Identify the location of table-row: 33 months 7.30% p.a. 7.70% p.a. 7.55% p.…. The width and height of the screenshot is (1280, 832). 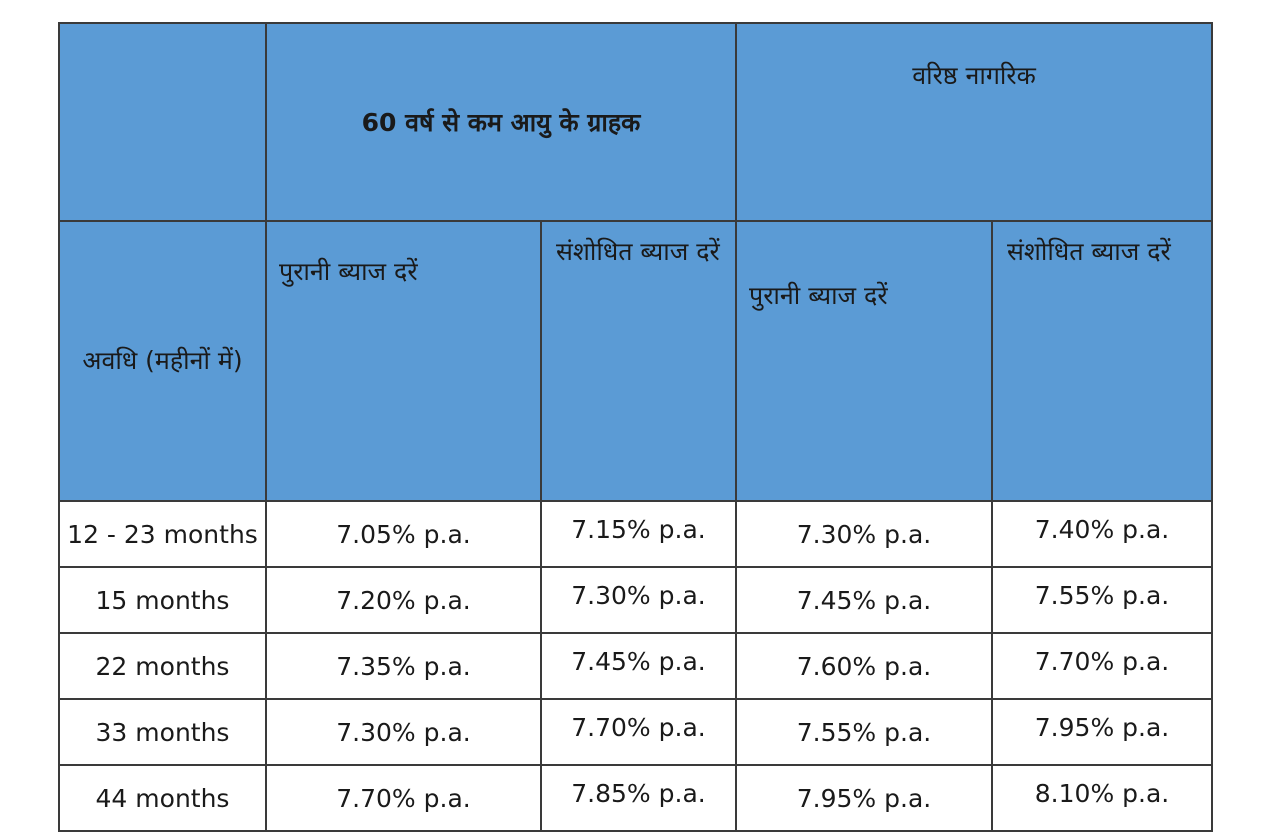
(636, 732).